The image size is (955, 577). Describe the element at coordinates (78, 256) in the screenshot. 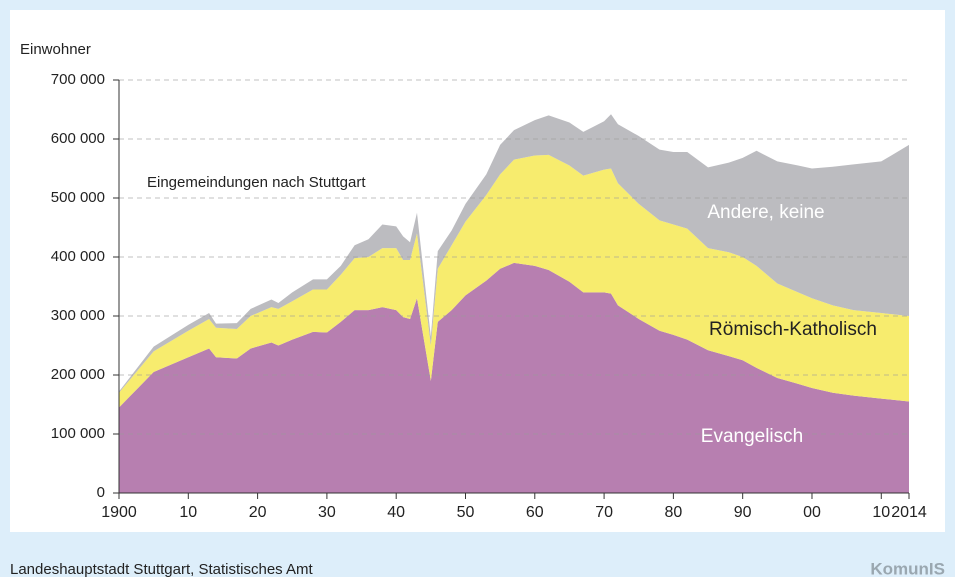

I see `y-tick-label: 400 000` at that location.